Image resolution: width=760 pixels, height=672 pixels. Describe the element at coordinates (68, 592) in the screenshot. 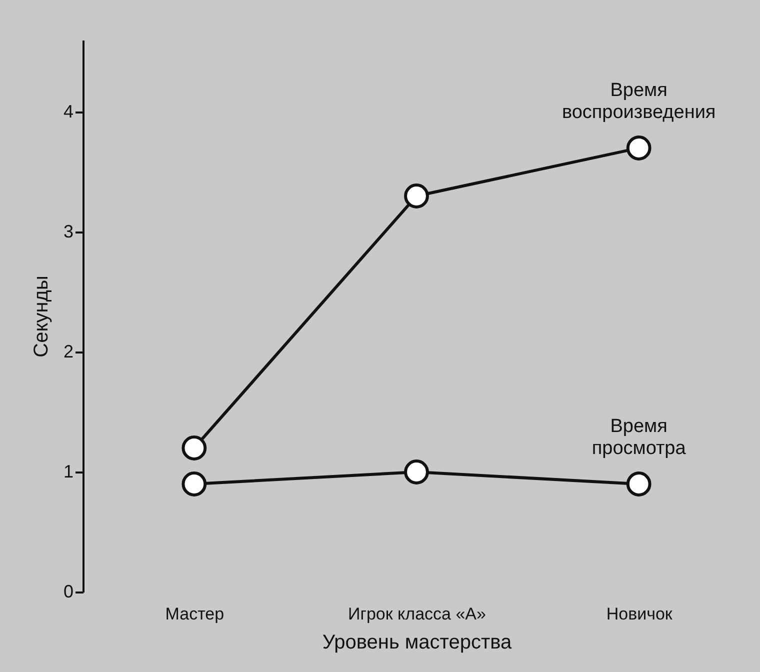

I see `y-tick-label: 0` at that location.